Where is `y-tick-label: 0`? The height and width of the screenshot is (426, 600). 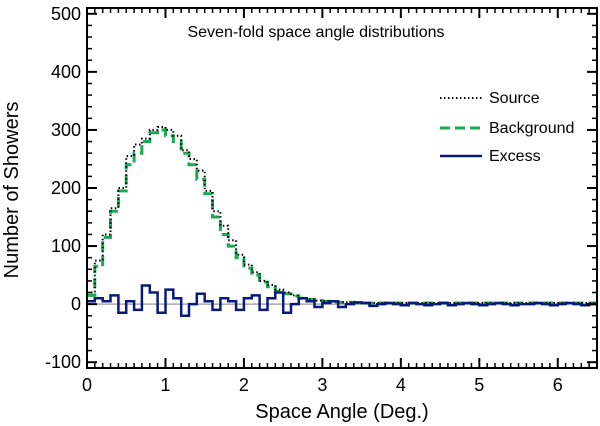 y-tick-label: 0 is located at coordinates (76, 304).